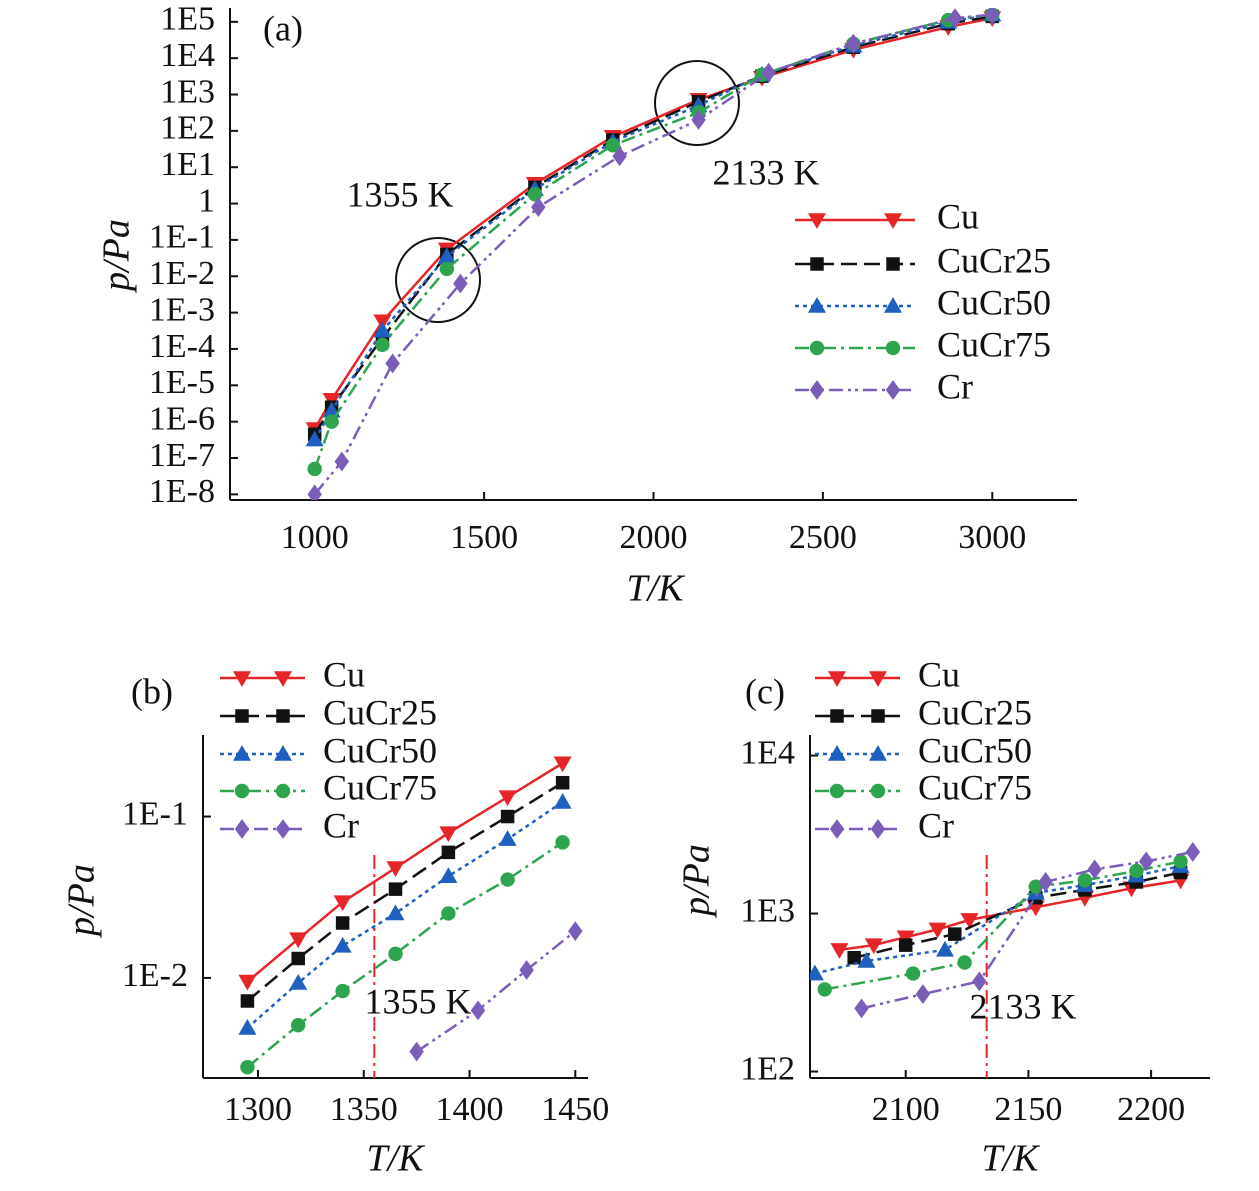 The image size is (1259, 1191). What do you see at coordinates (155, 975) in the screenshot?
I see `y-tick-label: 1E-2` at bounding box center [155, 975].